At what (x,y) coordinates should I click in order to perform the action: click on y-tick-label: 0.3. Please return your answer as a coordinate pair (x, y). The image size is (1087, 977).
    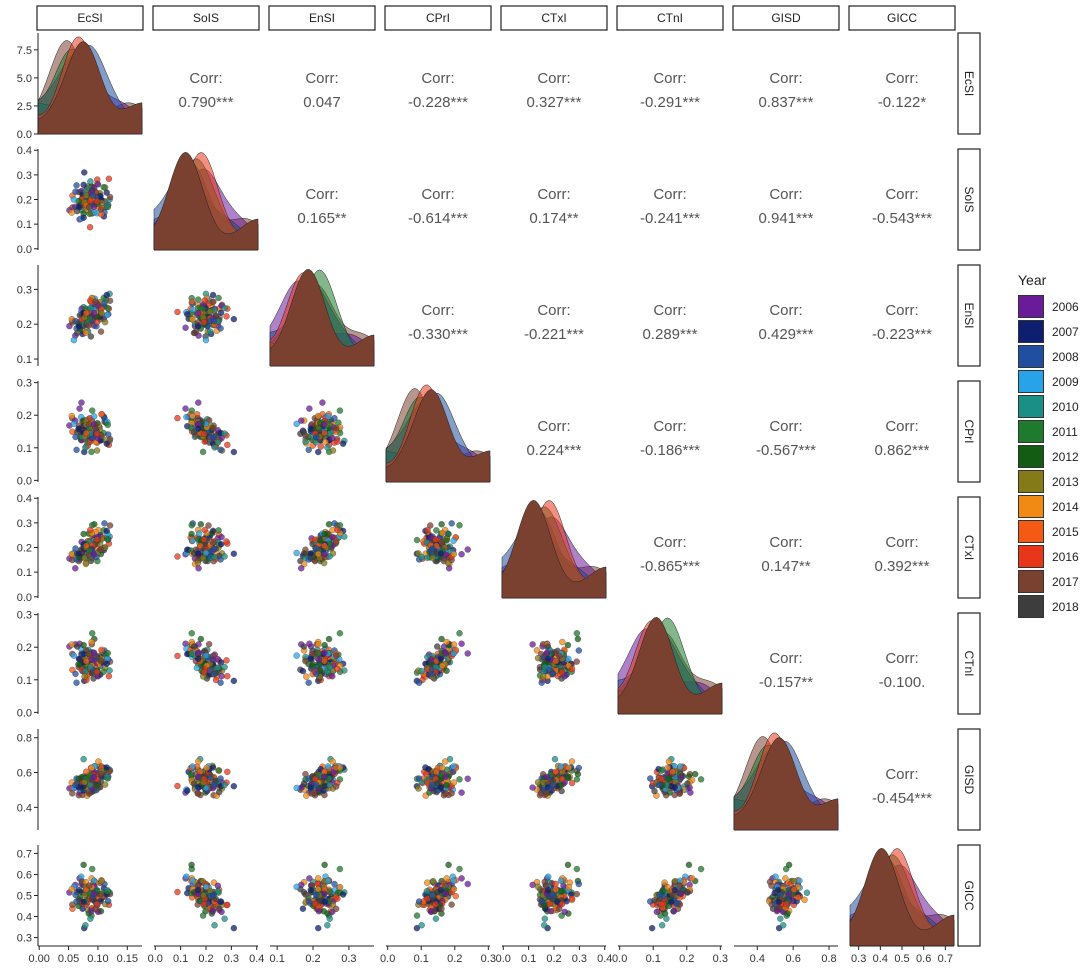
    Looking at the image, I should click on (24, 290).